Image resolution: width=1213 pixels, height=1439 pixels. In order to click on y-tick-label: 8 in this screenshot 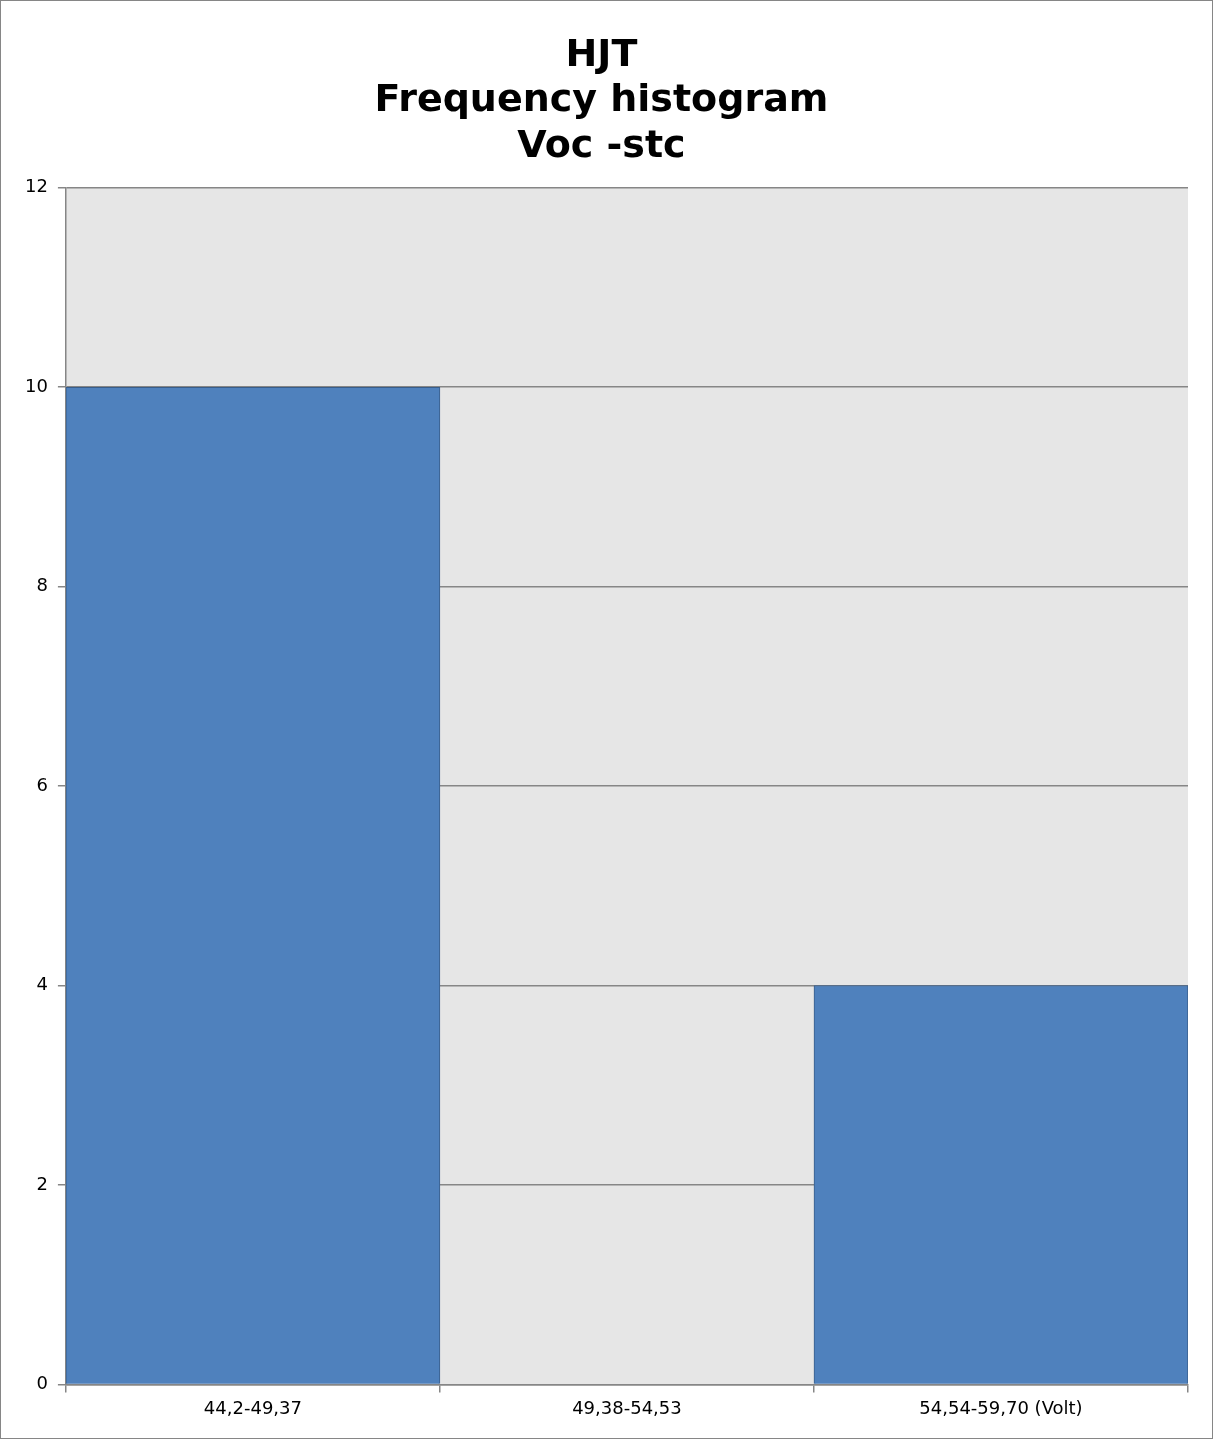, I will do `click(42, 585)`.